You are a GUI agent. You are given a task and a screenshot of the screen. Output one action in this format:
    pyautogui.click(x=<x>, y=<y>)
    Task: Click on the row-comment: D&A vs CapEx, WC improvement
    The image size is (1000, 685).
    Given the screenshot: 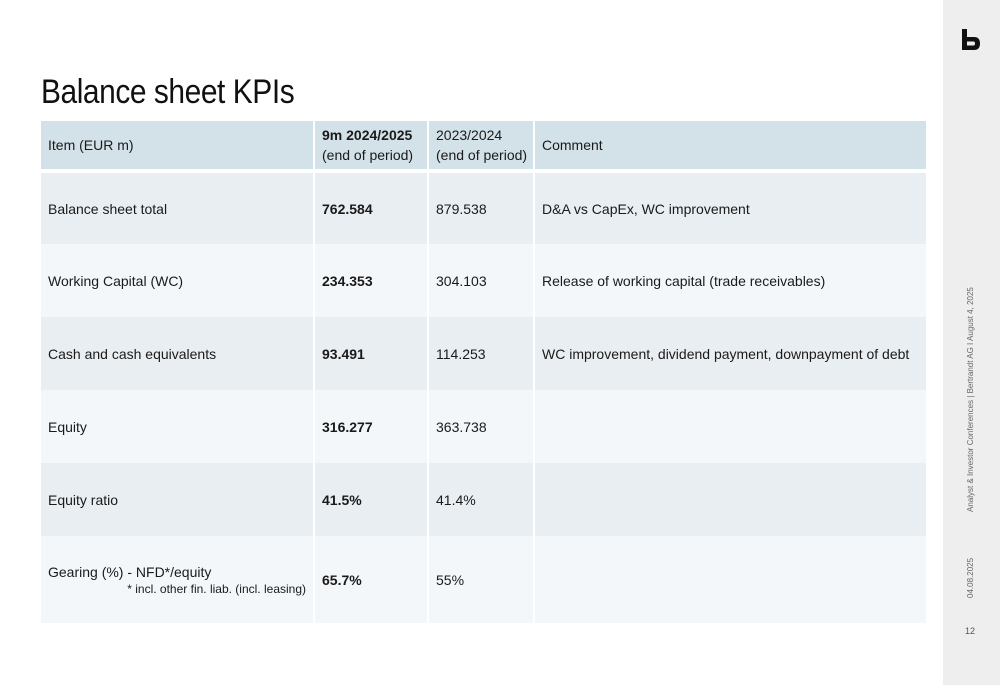 What is the action you would take?
    pyautogui.click(x=646, y=208)
    